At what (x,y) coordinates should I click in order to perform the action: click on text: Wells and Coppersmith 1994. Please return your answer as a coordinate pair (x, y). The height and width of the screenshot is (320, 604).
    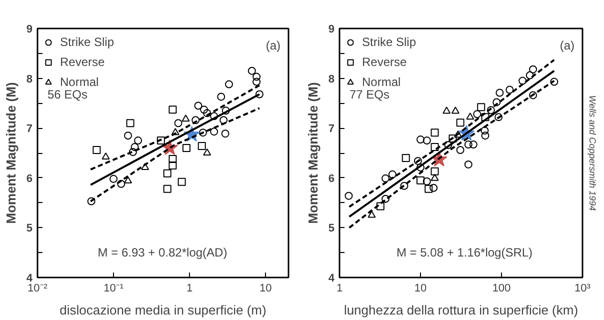
    Looking at the image, I should click on (593, 153).